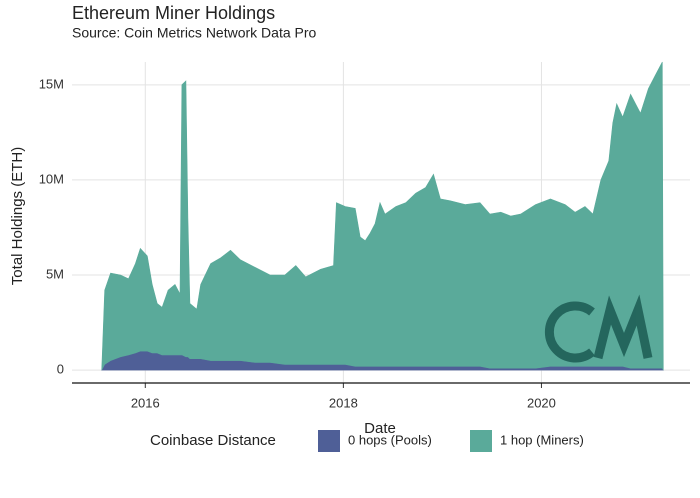 This screenshot has height=498, width=700. I want to click on chart-subtitle: Source: Coin Metrics Network Data Pro, so click(194, 33).